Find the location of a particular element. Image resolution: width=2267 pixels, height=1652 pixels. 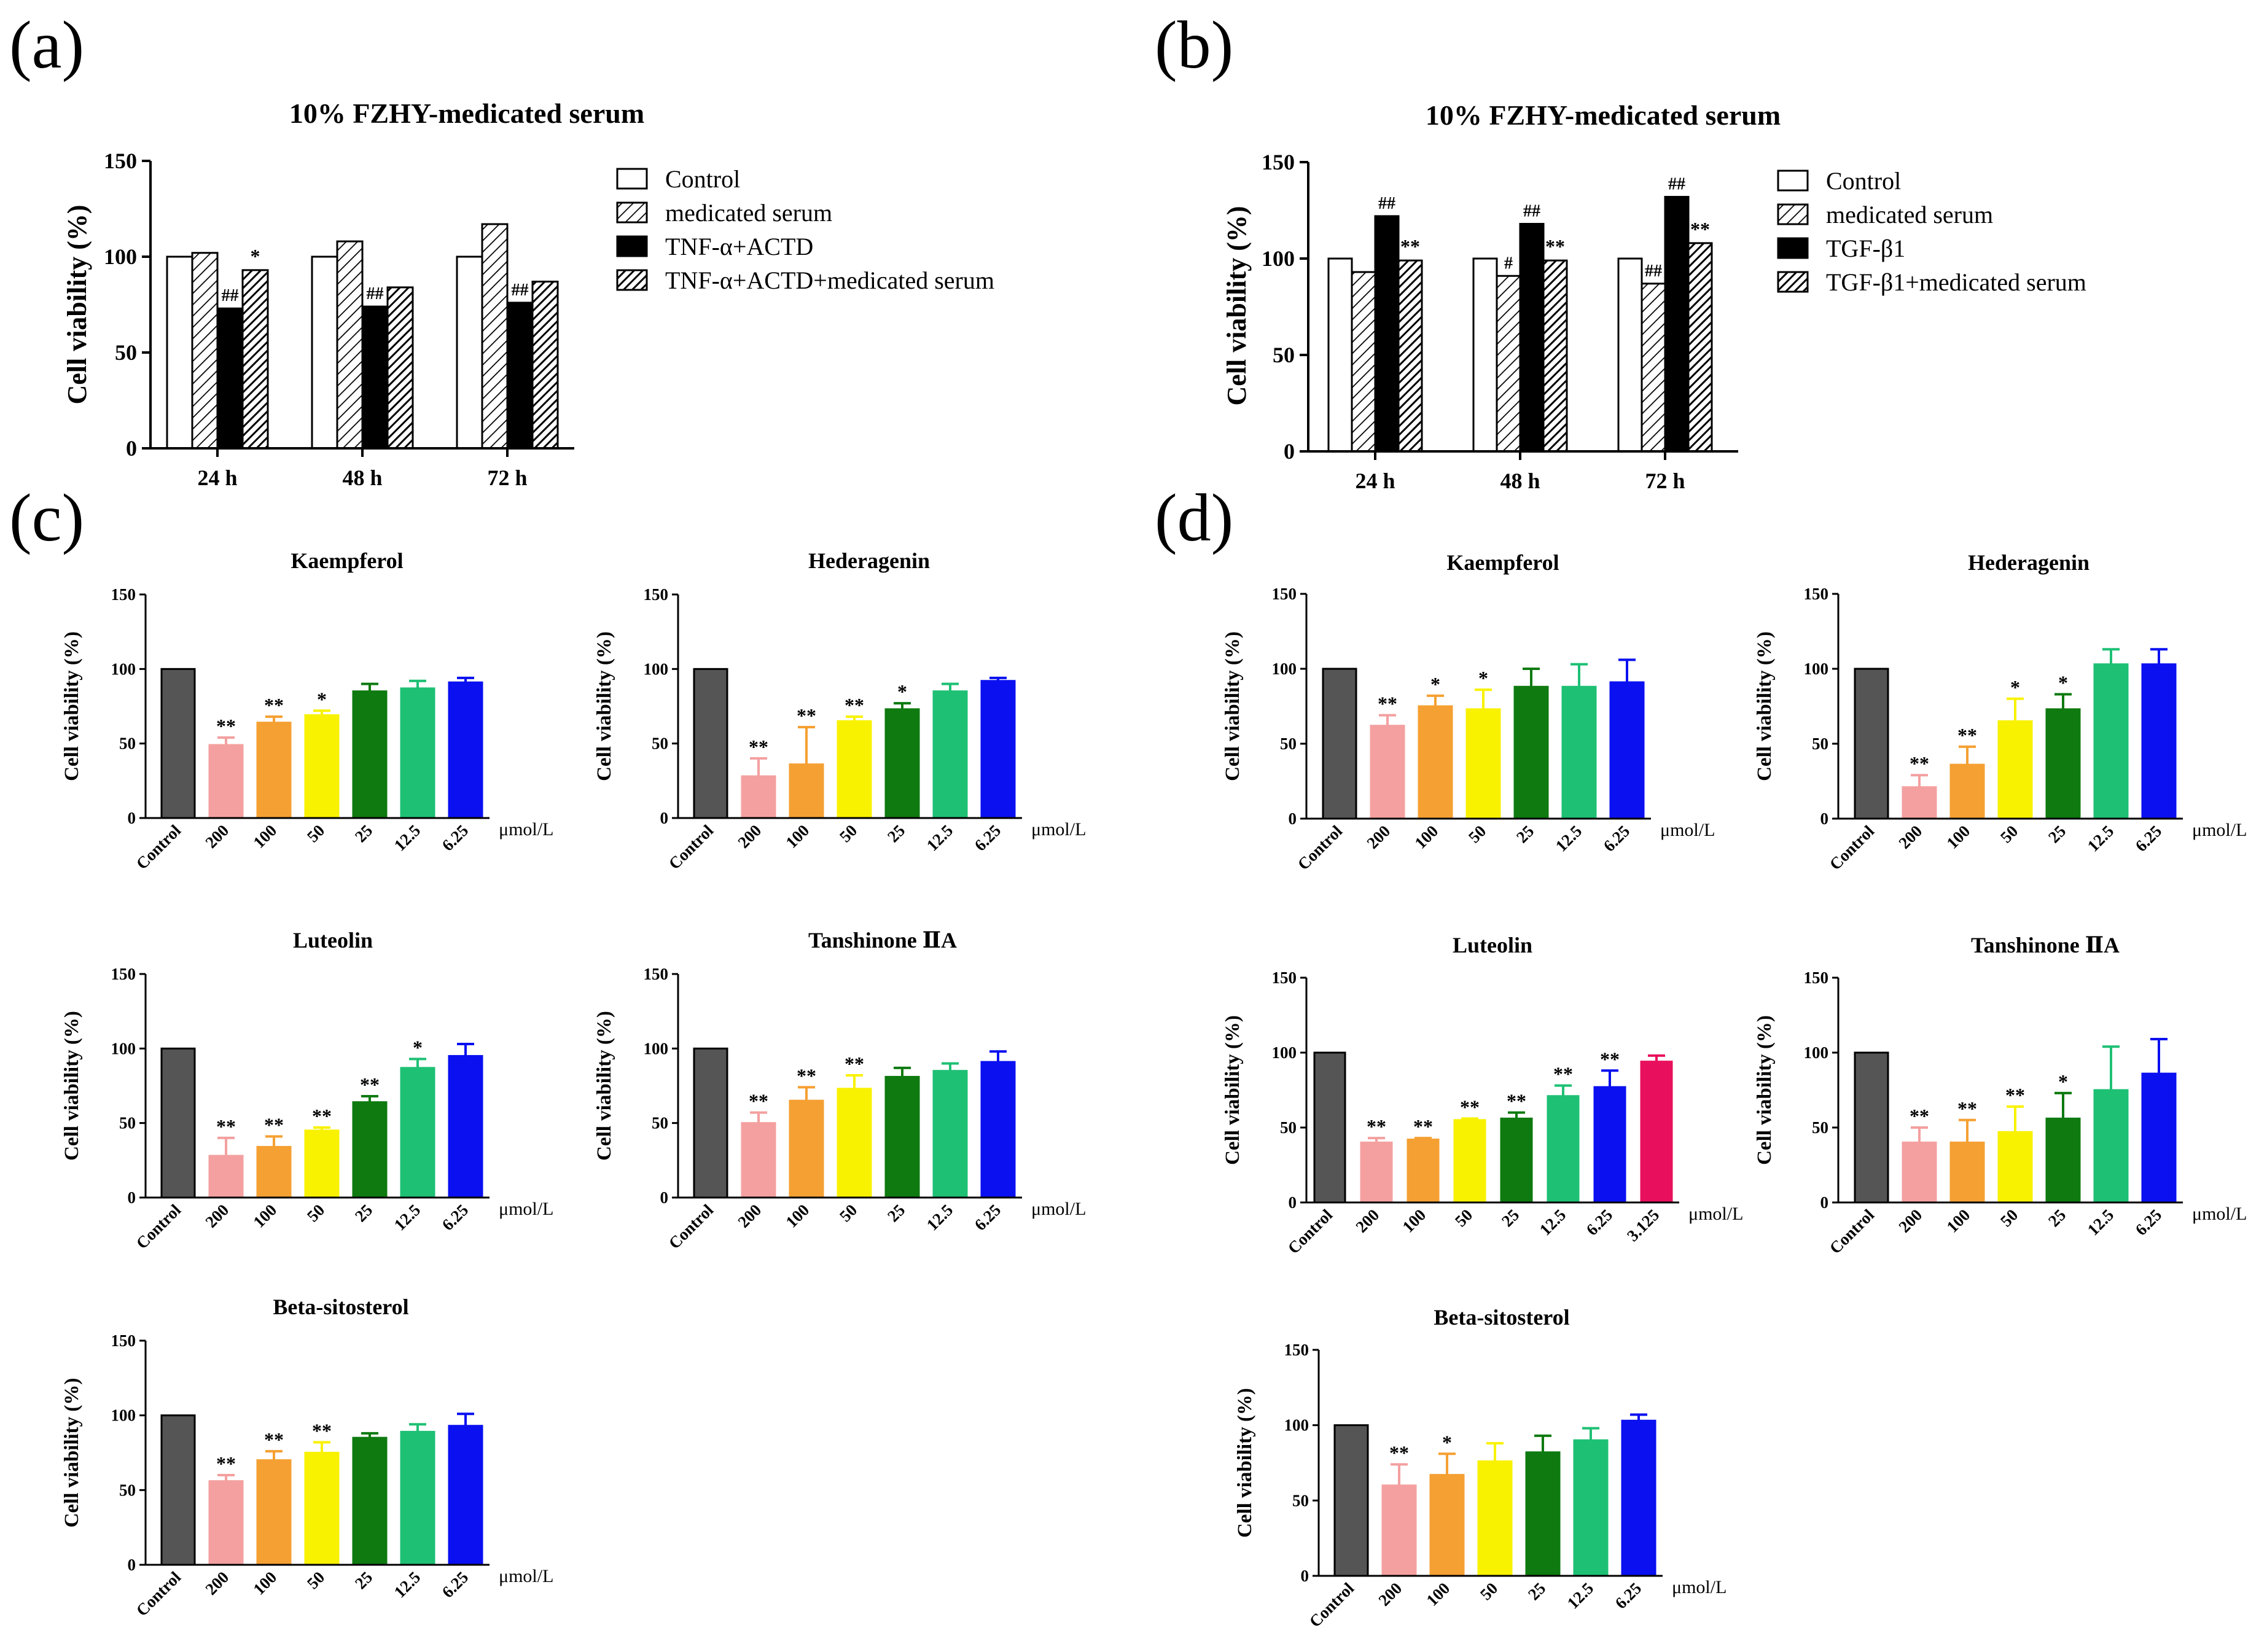

y-tick-label: 0 is located at coordinates (132, 1565).